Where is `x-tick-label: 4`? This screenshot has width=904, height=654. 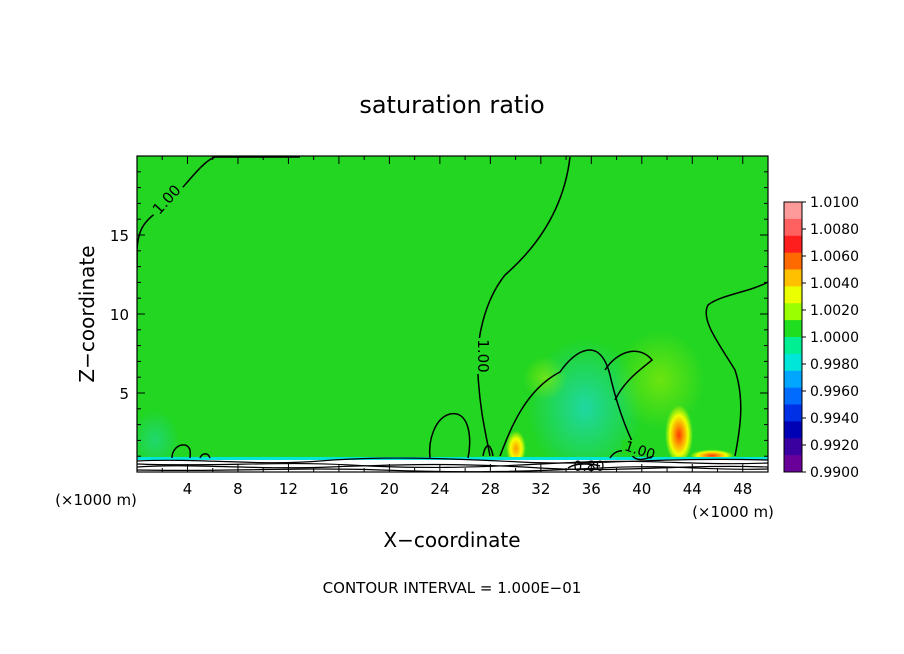
x-tick-label: 4 is located at coordinates (188, 489).